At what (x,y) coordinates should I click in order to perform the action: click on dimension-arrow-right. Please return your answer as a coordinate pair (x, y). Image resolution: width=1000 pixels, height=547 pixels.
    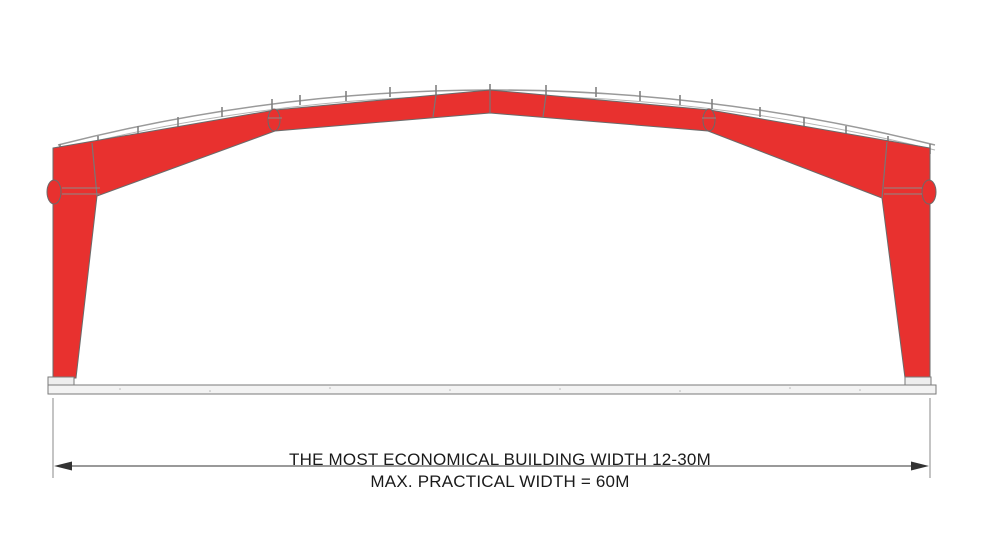
    Looking at the image, I should click on (920, 466).